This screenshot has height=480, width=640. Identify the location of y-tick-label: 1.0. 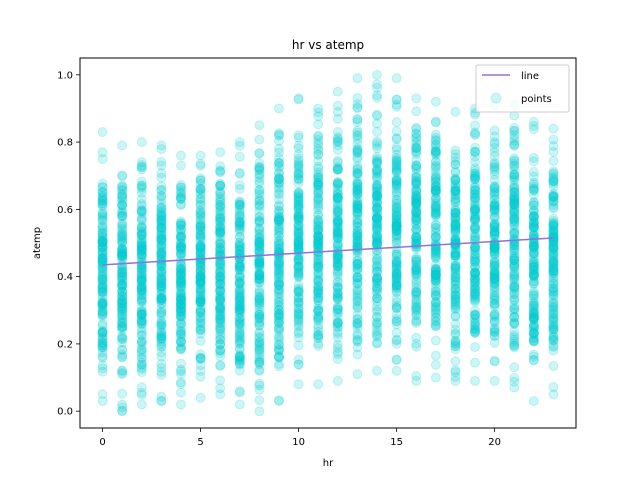
(65, 75).